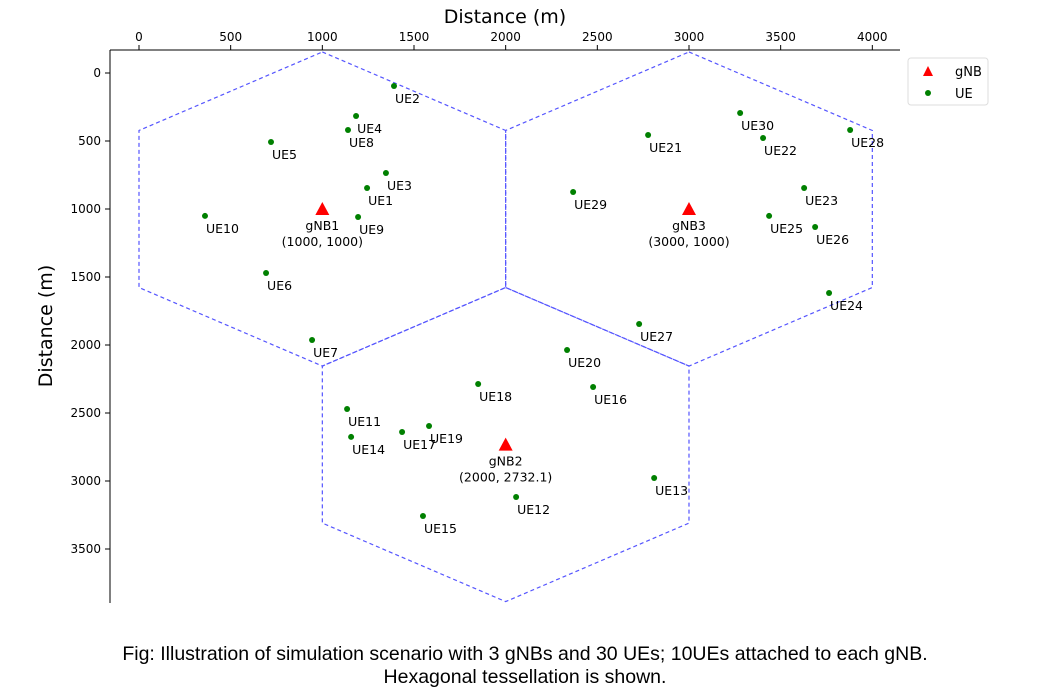 The width and height of the screenshot is (1050, 700). I want to click on y-tick-label: 3000, so click(85, 481).